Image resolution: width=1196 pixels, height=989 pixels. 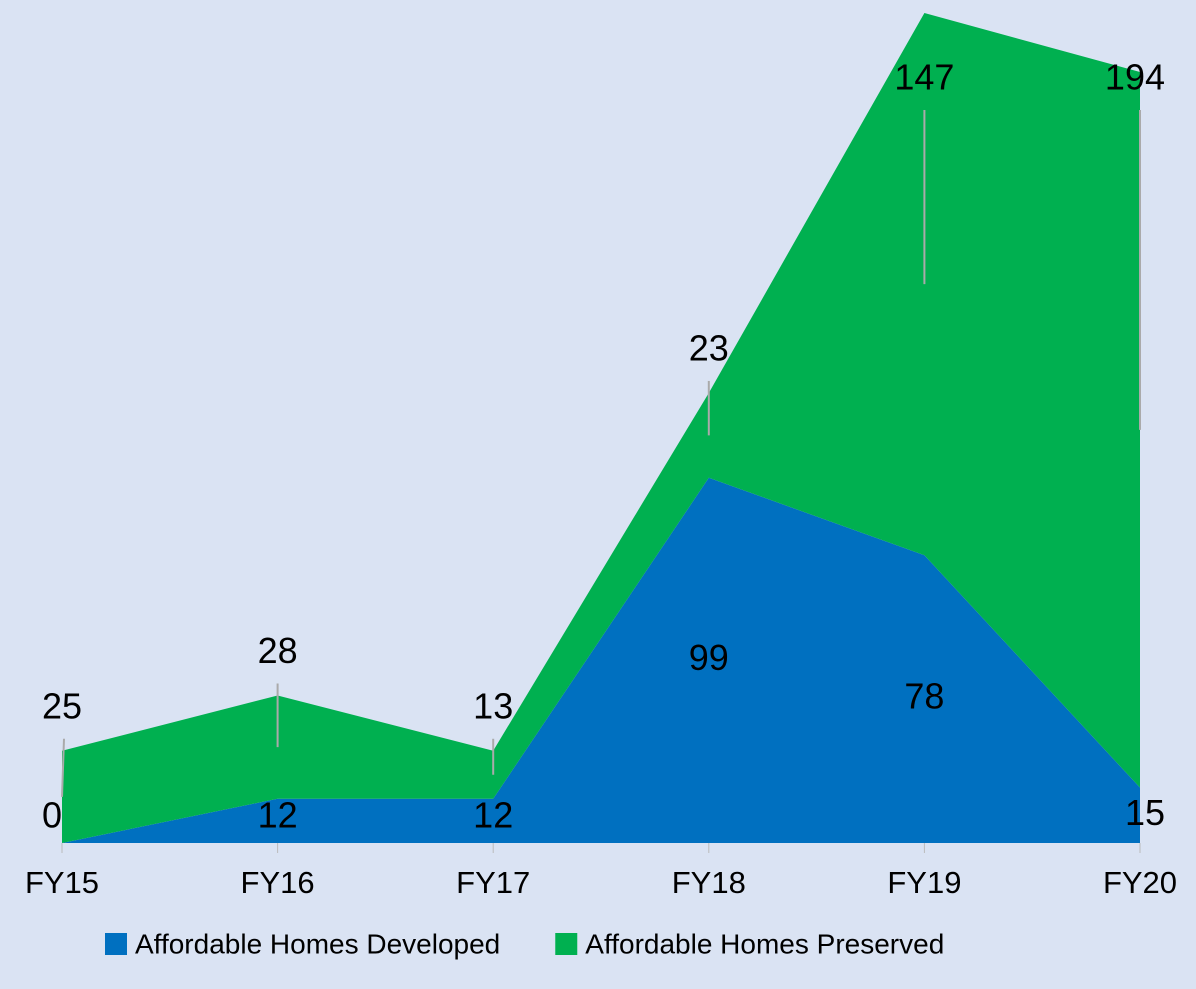 What do you see at coordinates (1145, 812) in the screenshot?
I see `data-label: 15` at bounding box center [1145, 812].